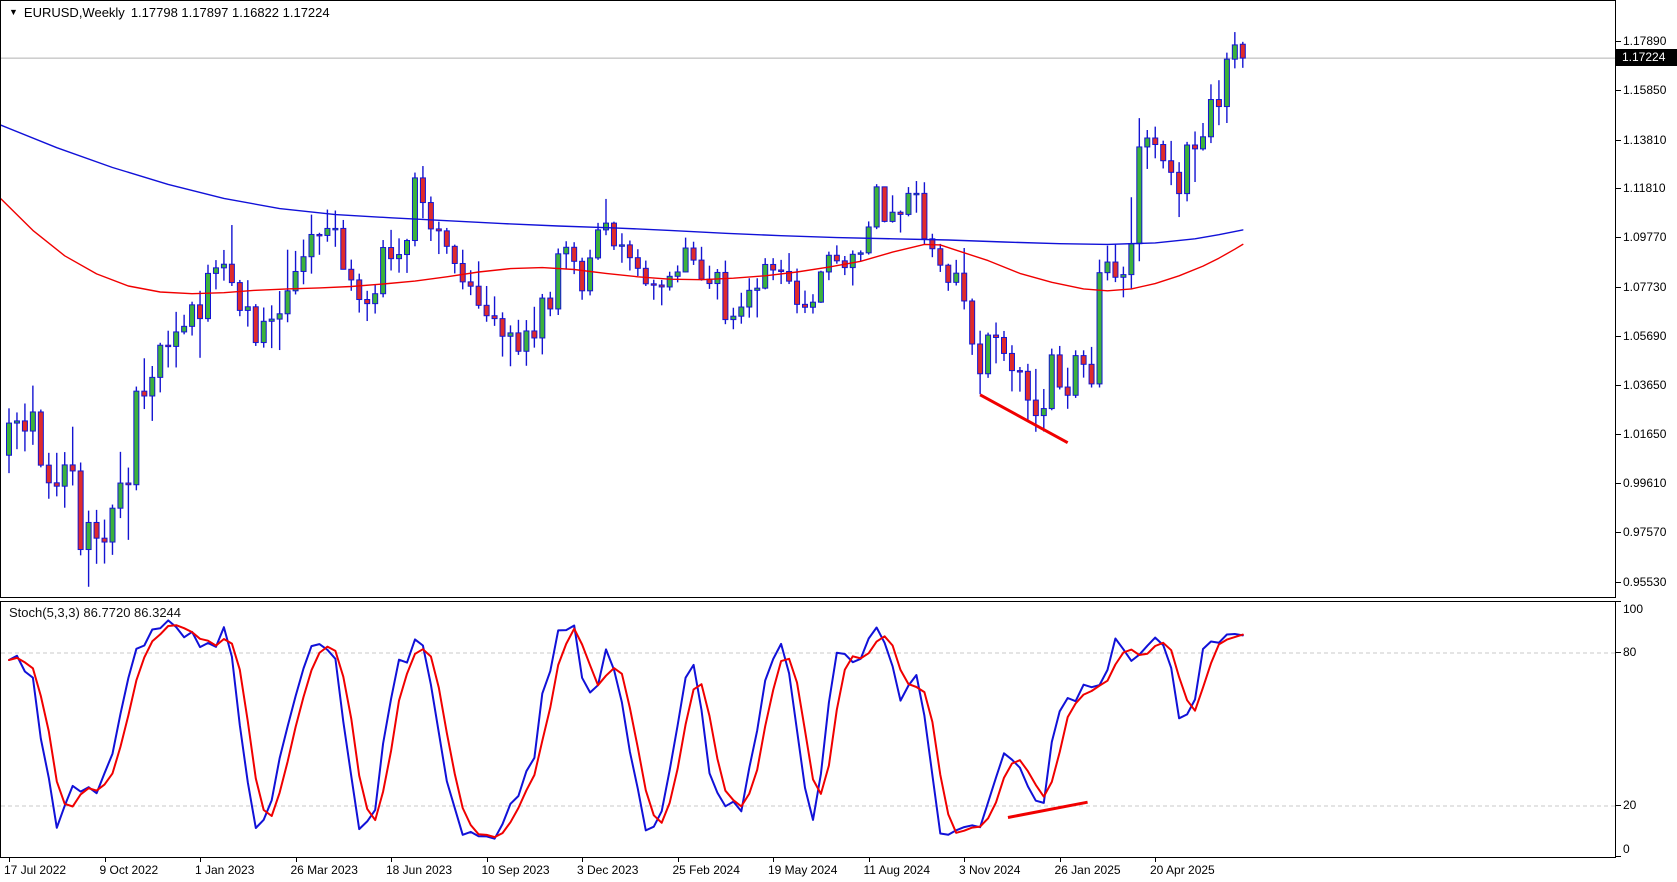 The height and width of the screenshot is (882, 1677). I want to click on price-axis-label: 1.17890, so click(1645, 40).